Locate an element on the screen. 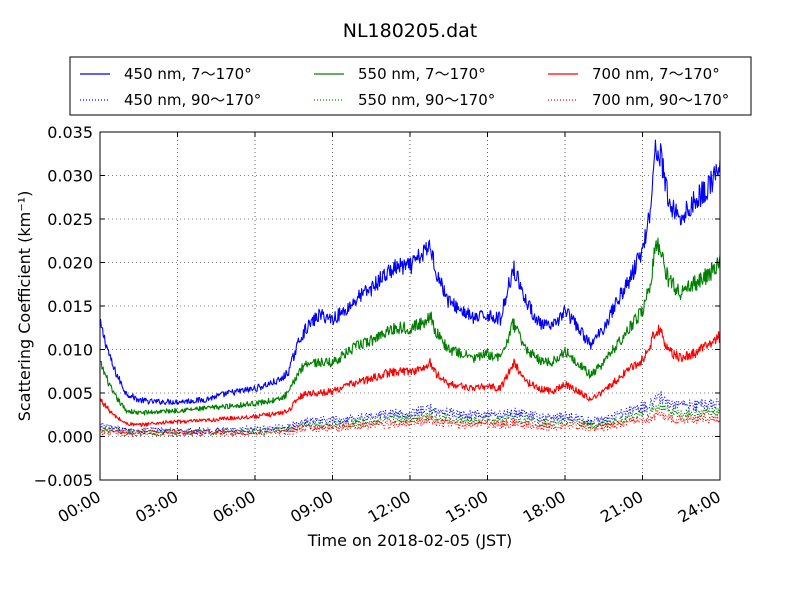 This screenshot has width=800, height=600. x-tick-label: 06:00 is located at coordinates (234, 507).